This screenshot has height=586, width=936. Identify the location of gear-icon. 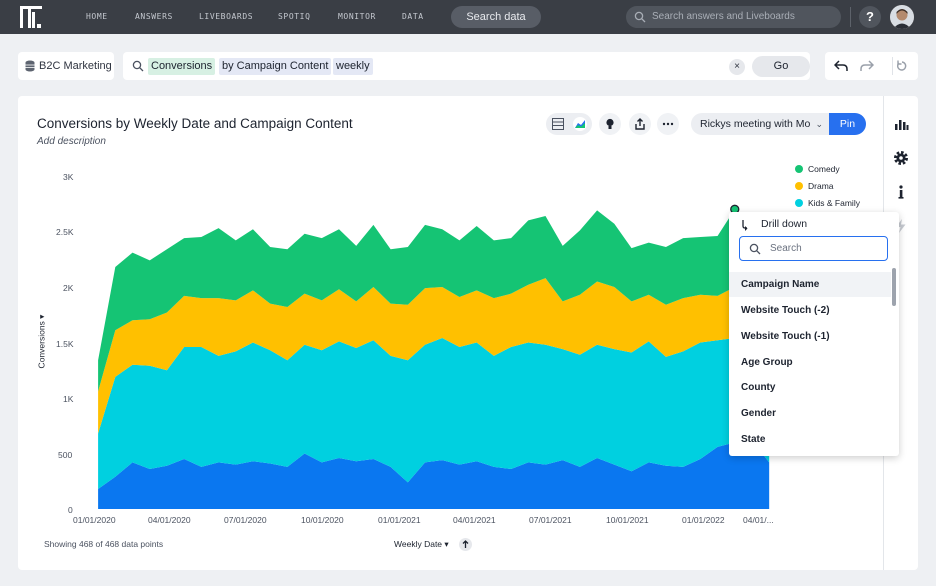
(901, 158).